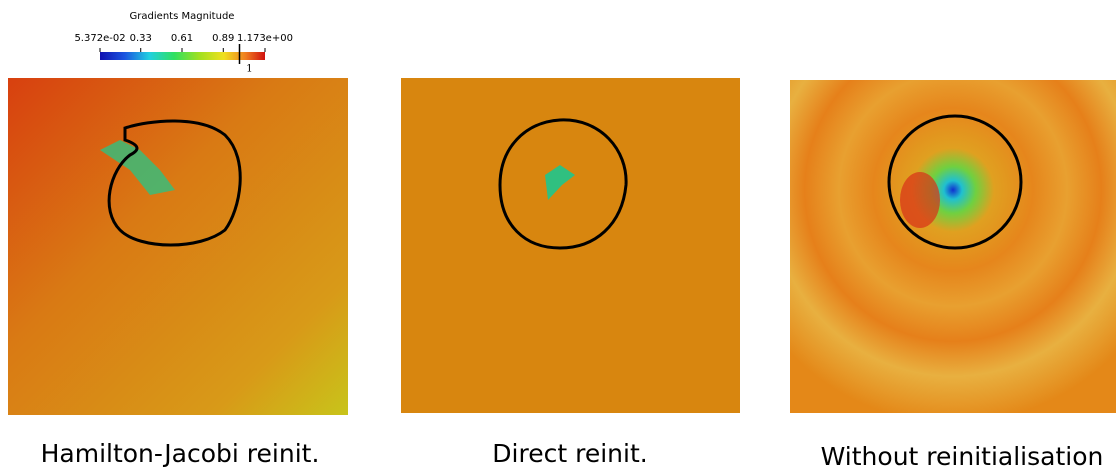  I want to click on tick-label: 5.372e-02, so click(99, 38).